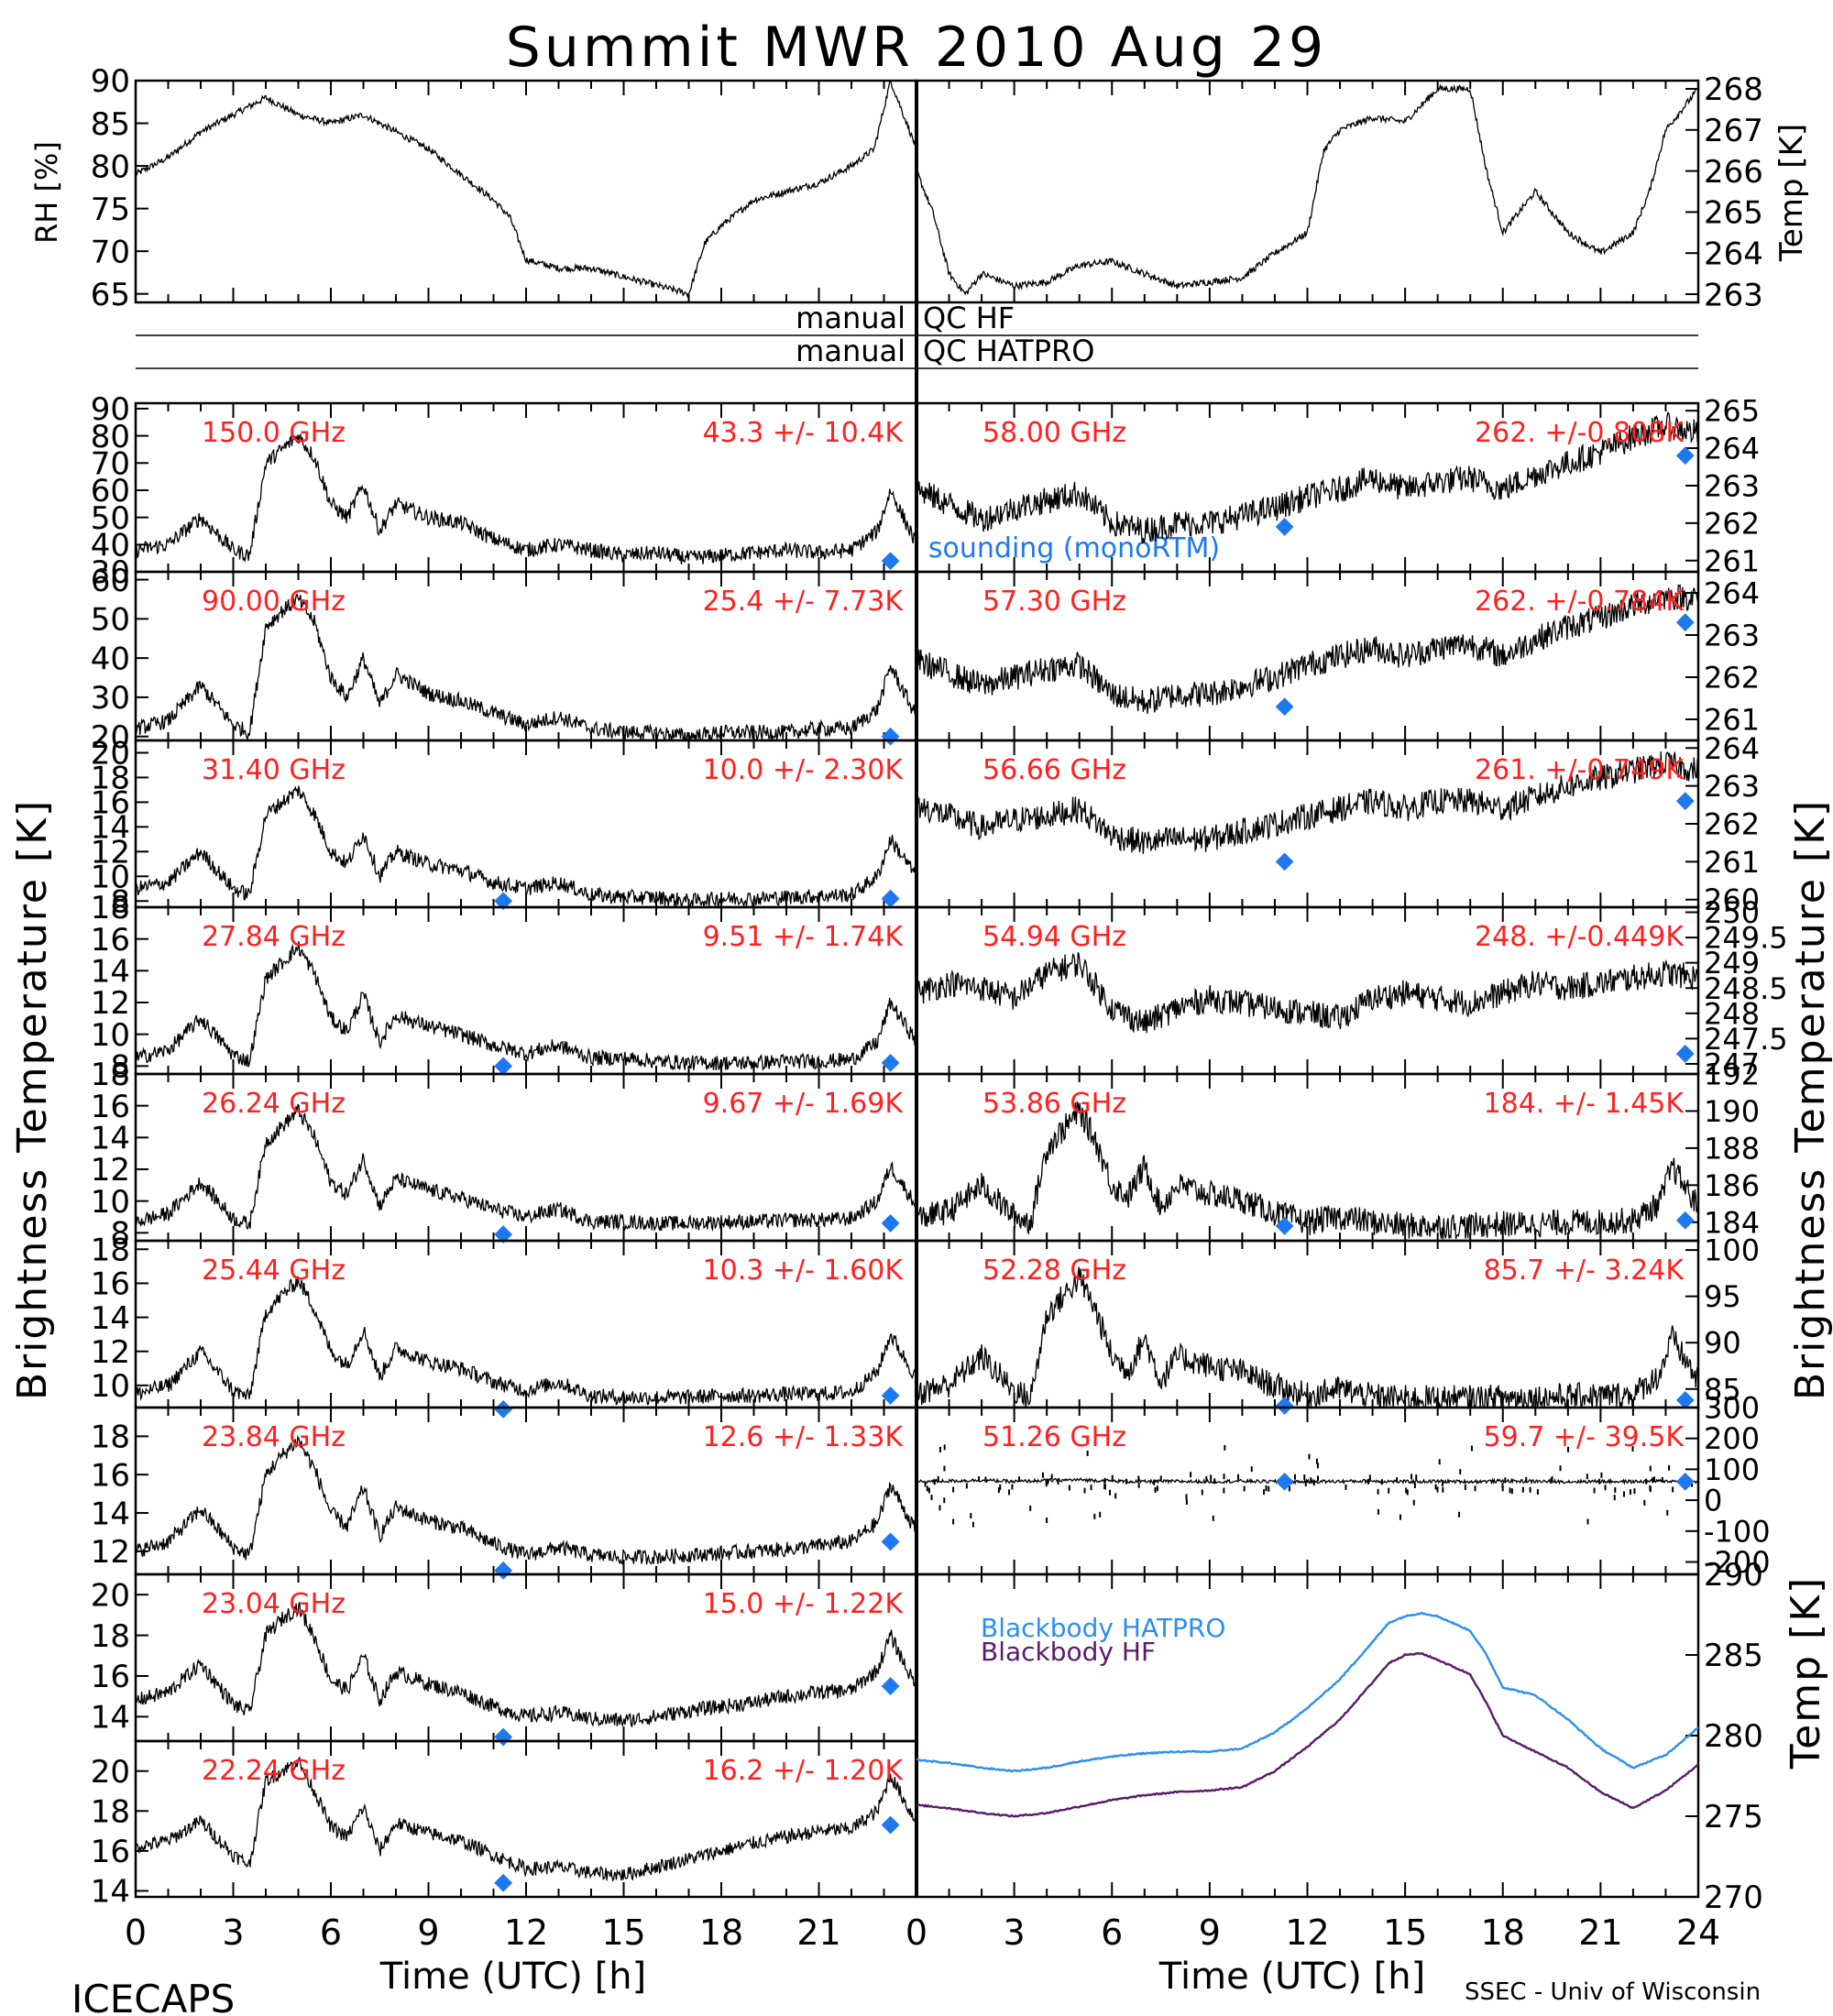 The height and width of the screenshot is (2016, 1833). Describe the element at coordinates (1054, 602) in the screenshot. I see `frequency-label: 57.30 GHz` at that location.